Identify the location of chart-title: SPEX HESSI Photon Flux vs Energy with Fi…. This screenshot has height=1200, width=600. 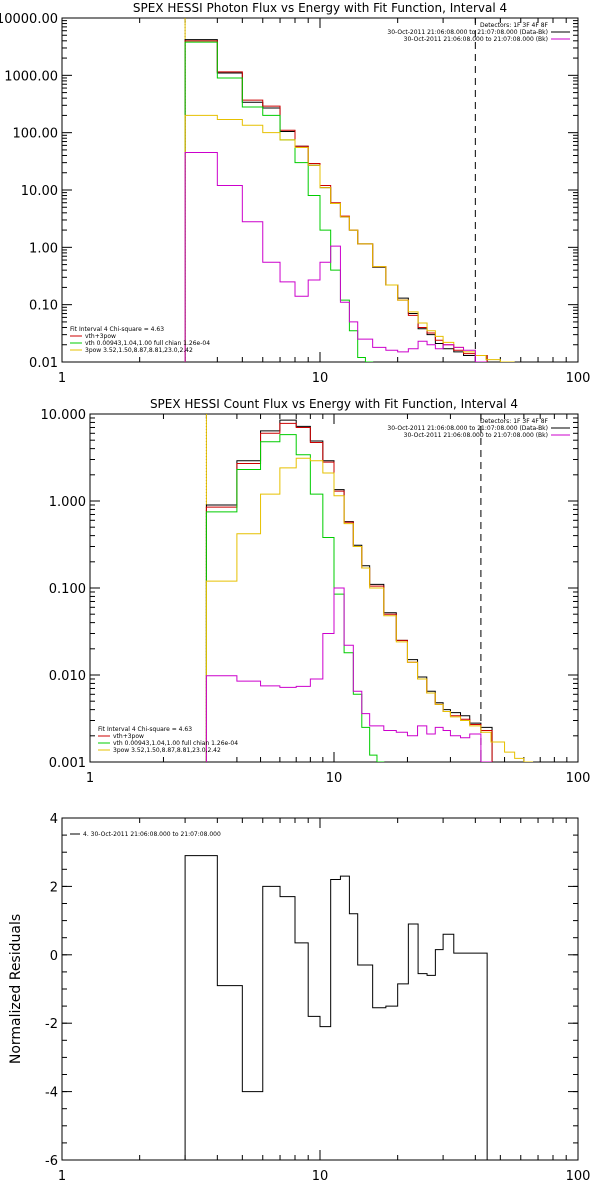
(320, 8).